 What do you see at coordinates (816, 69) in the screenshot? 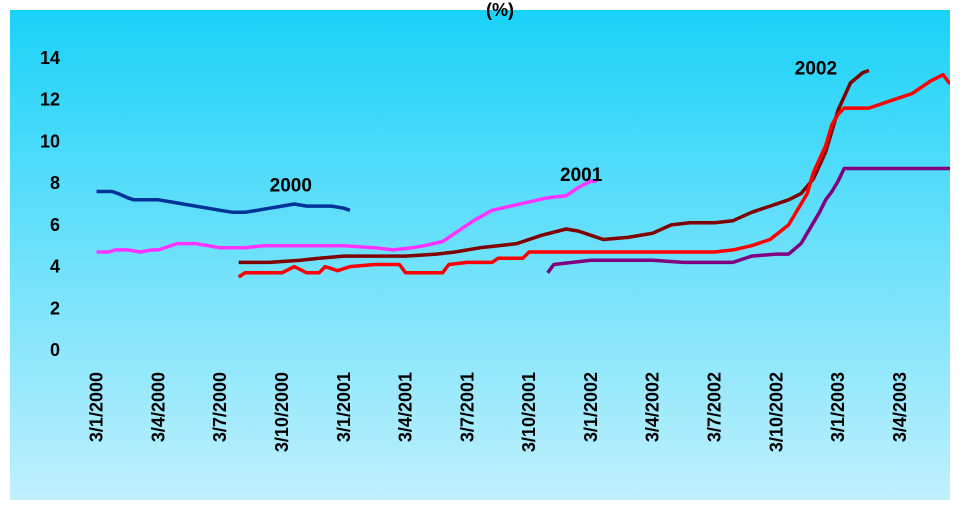
I see `series-label-2002: 2002` at bounding box center [816, 69].